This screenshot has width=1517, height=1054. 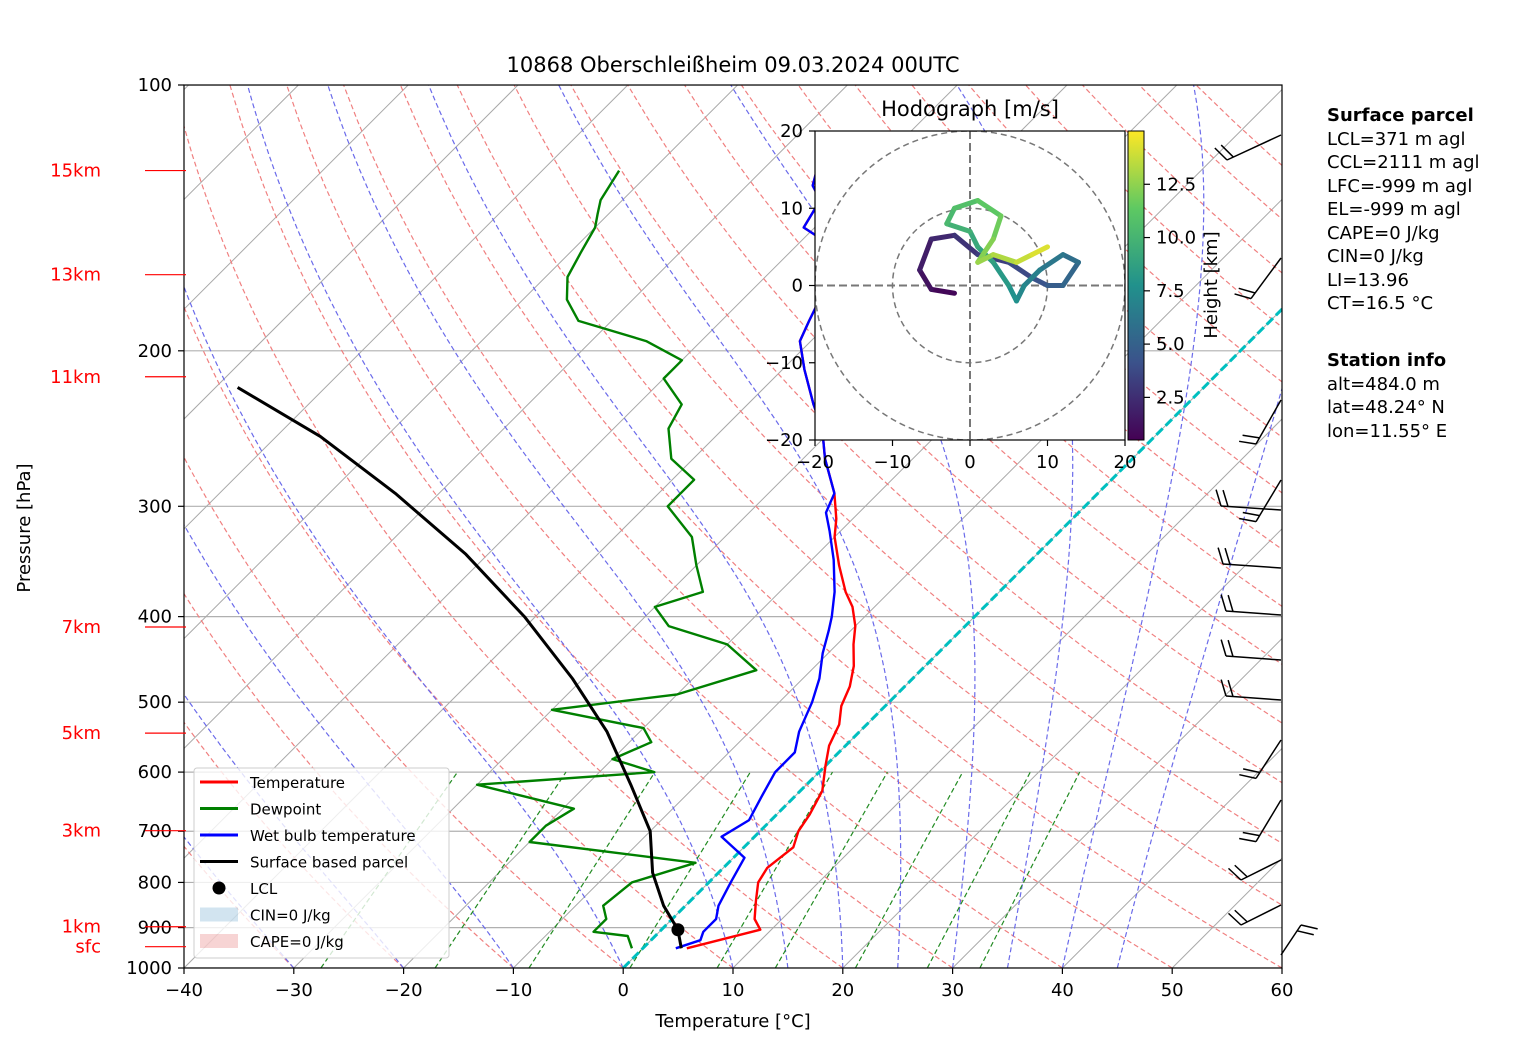 What do you see at coordinates (1396, 139) in the screenshot?
I see `surface-parcel-line: LCL=371 m agl` at bounding box center [1396, 139].